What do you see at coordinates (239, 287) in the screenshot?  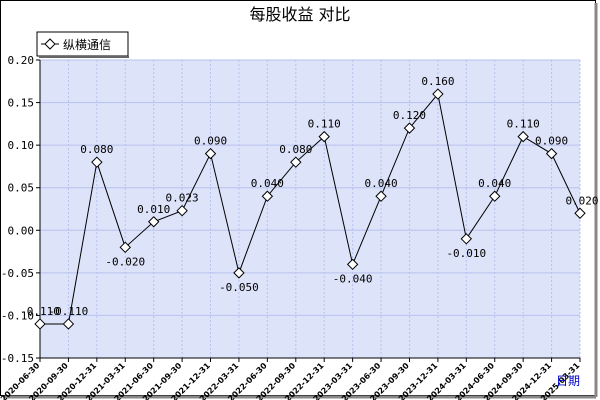 I see `data-point-label: -0.050` at bounding box center [239, 287].